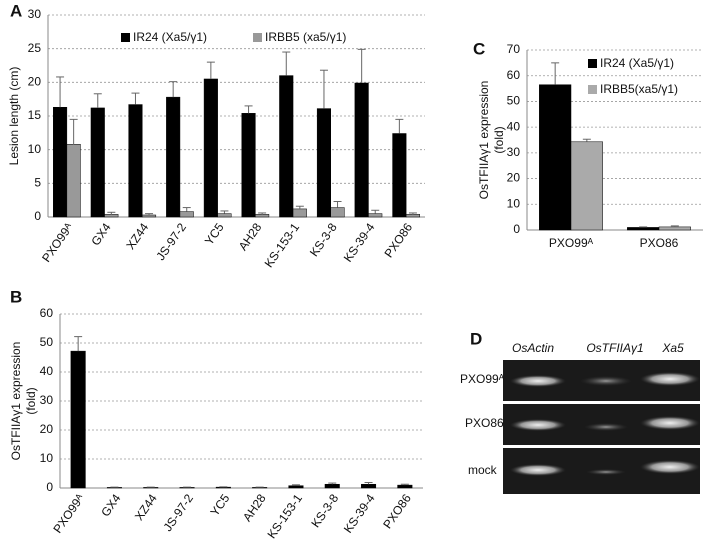 This screenshot has width=709, height=546. What do you see at coordinates (14, 116) in the screenshot?
I see `y-axis-label: Lesion length (cm)` at bounding box center [14, 116].